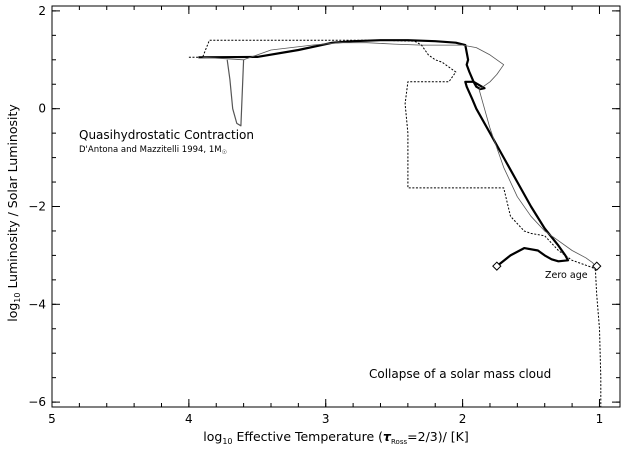 The image size is (622, 450). I want to click on x-tick-label: 3, so click(326, 419).